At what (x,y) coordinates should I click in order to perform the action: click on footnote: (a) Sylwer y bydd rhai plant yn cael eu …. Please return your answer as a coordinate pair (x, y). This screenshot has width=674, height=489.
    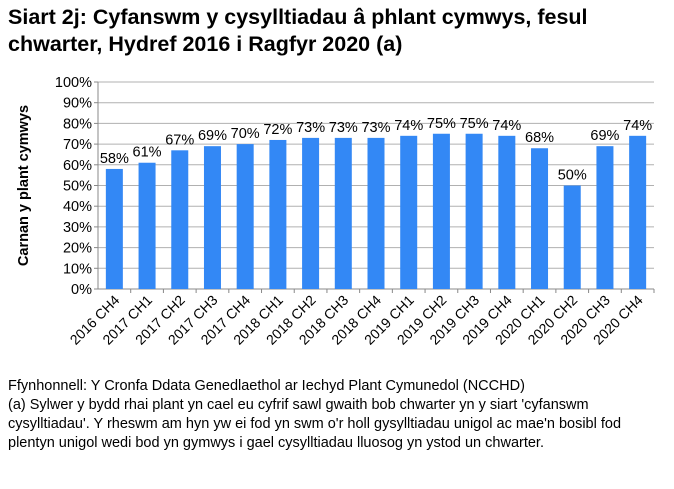
    Looking at the image, I should click on (315, 424).